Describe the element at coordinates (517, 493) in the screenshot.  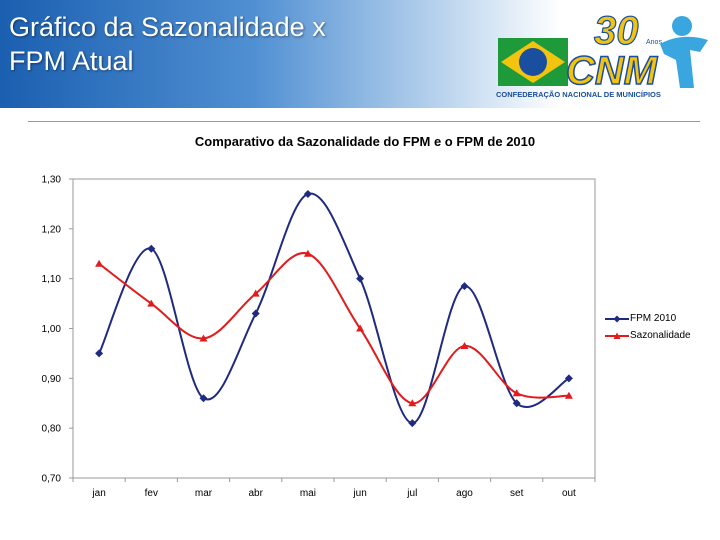
I see `x-tick-label: set` at that location.